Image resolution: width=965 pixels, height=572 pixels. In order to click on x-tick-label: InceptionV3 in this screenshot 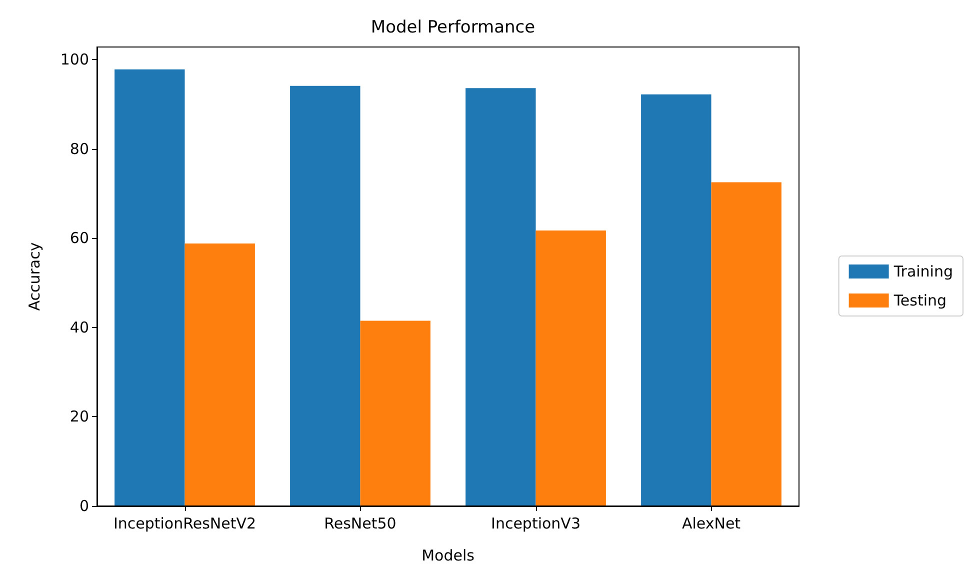, I will do `click(535, 523)`.